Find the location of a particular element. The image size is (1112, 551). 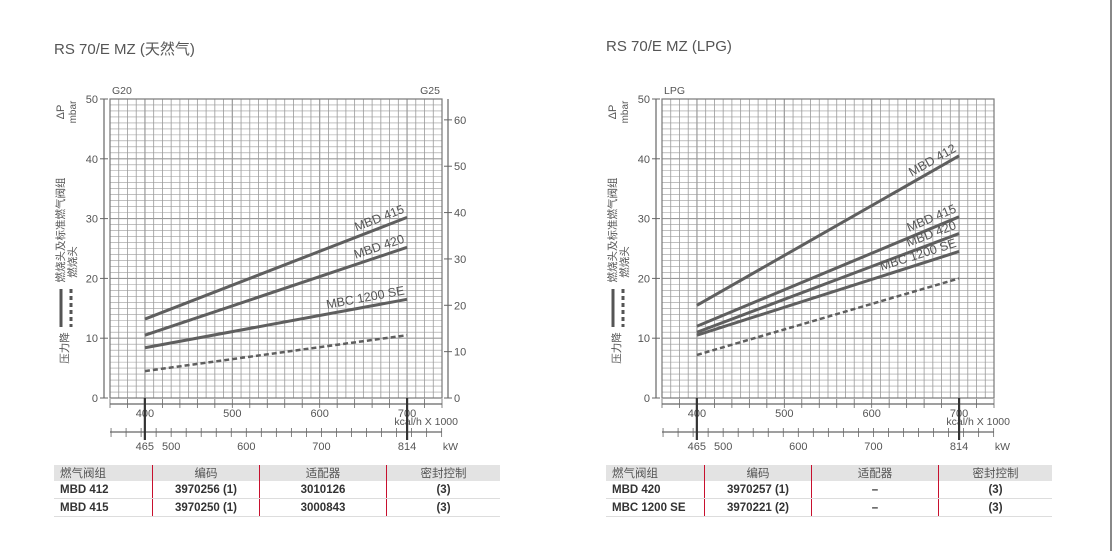

table-cell: 3010126 is located at coordinates (323, 490).